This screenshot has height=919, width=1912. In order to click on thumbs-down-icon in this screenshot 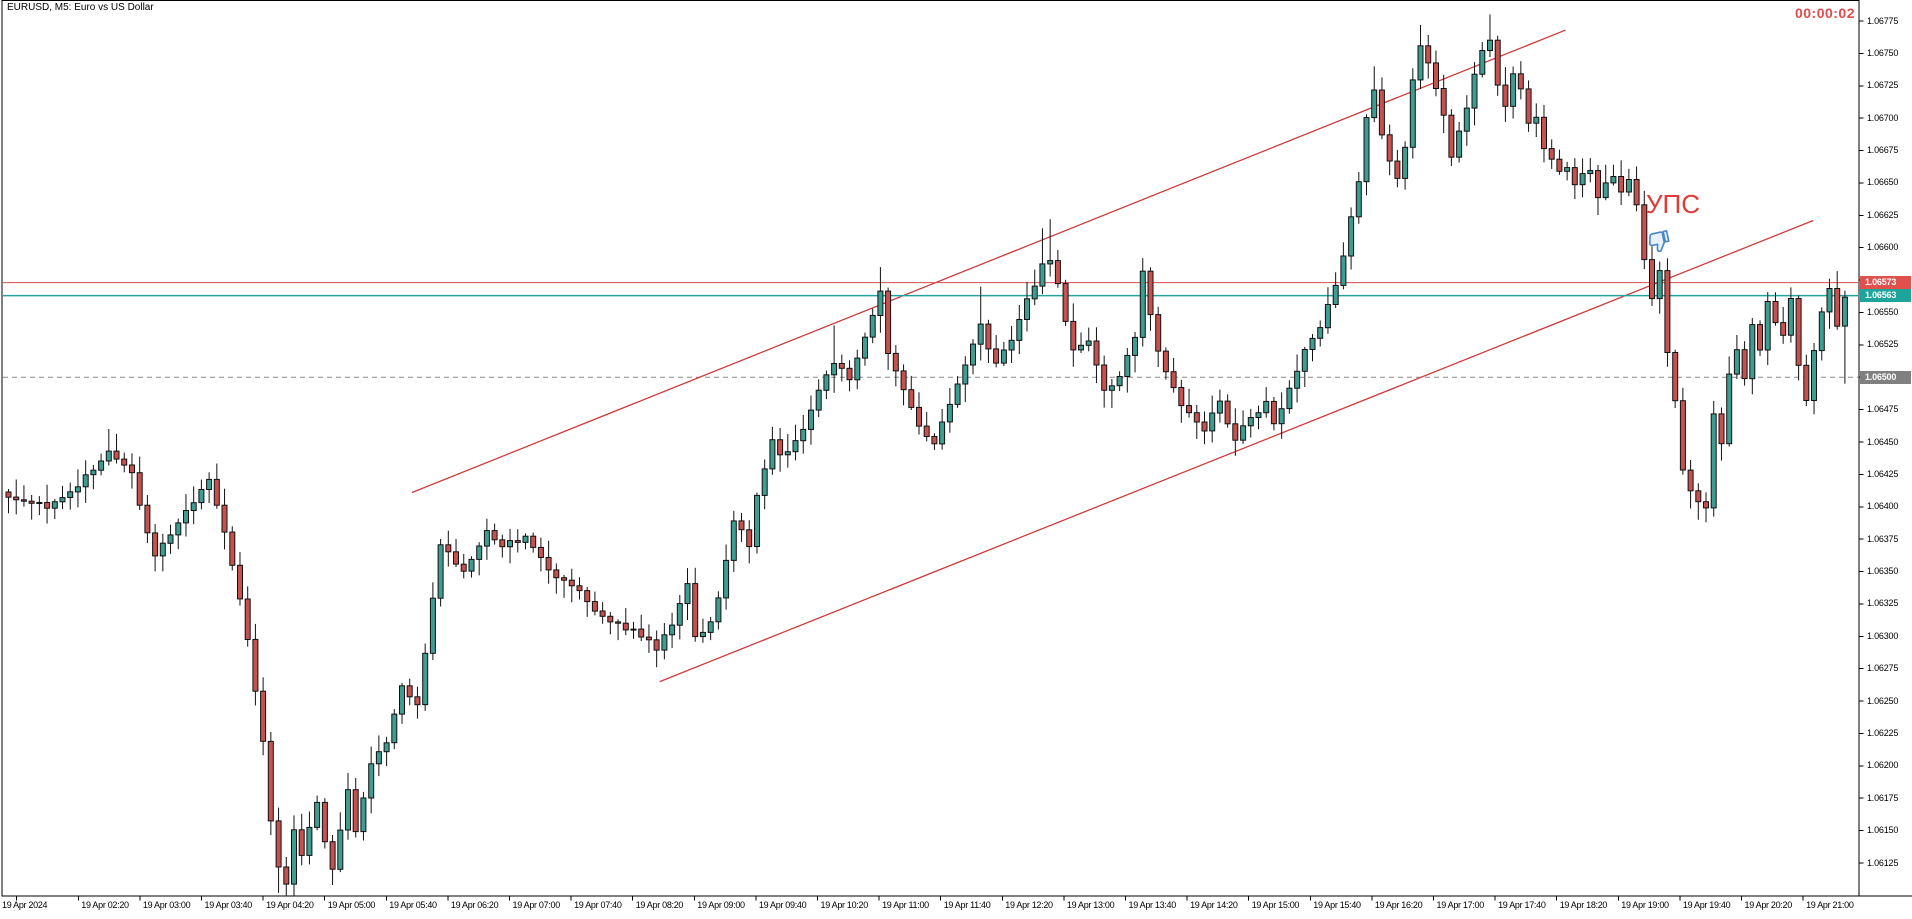, I will do `click(1658, 243)`.